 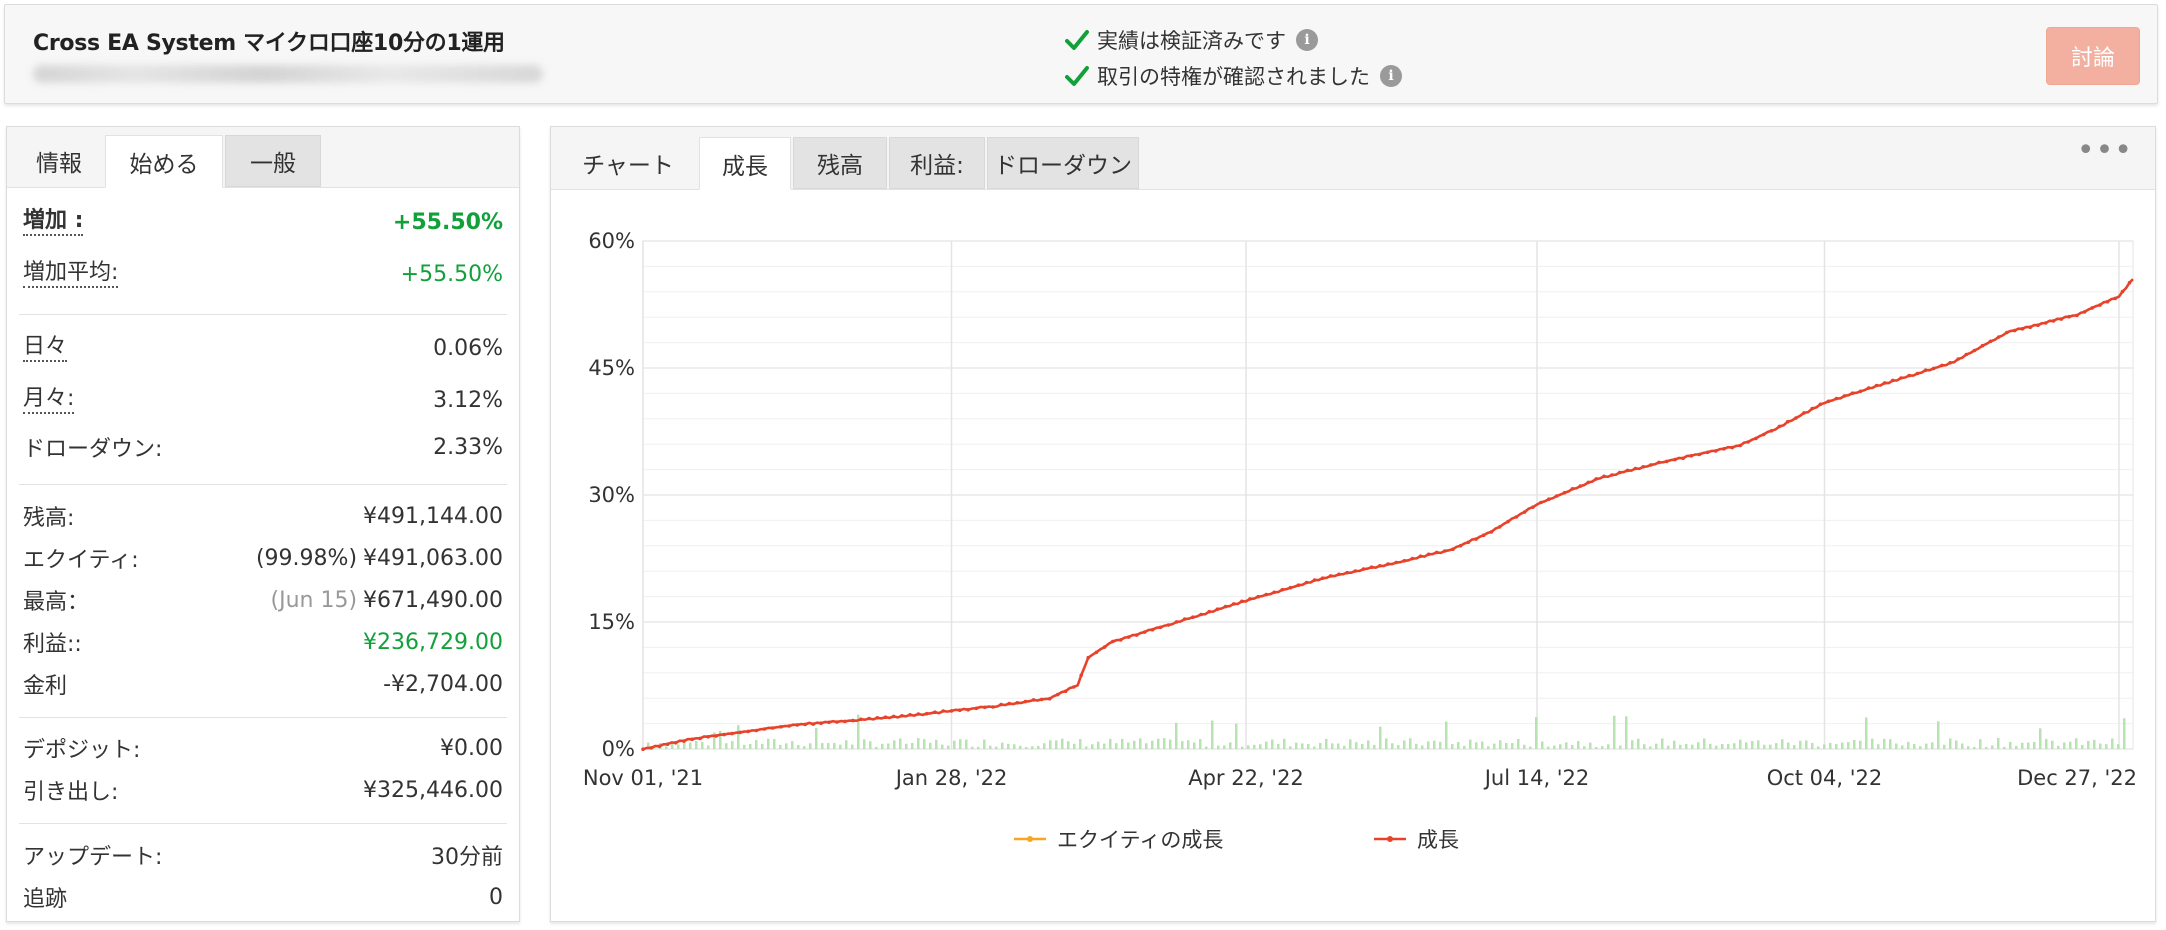 I want to click on y-tick-label: 60%, so click(x=611, y=241).